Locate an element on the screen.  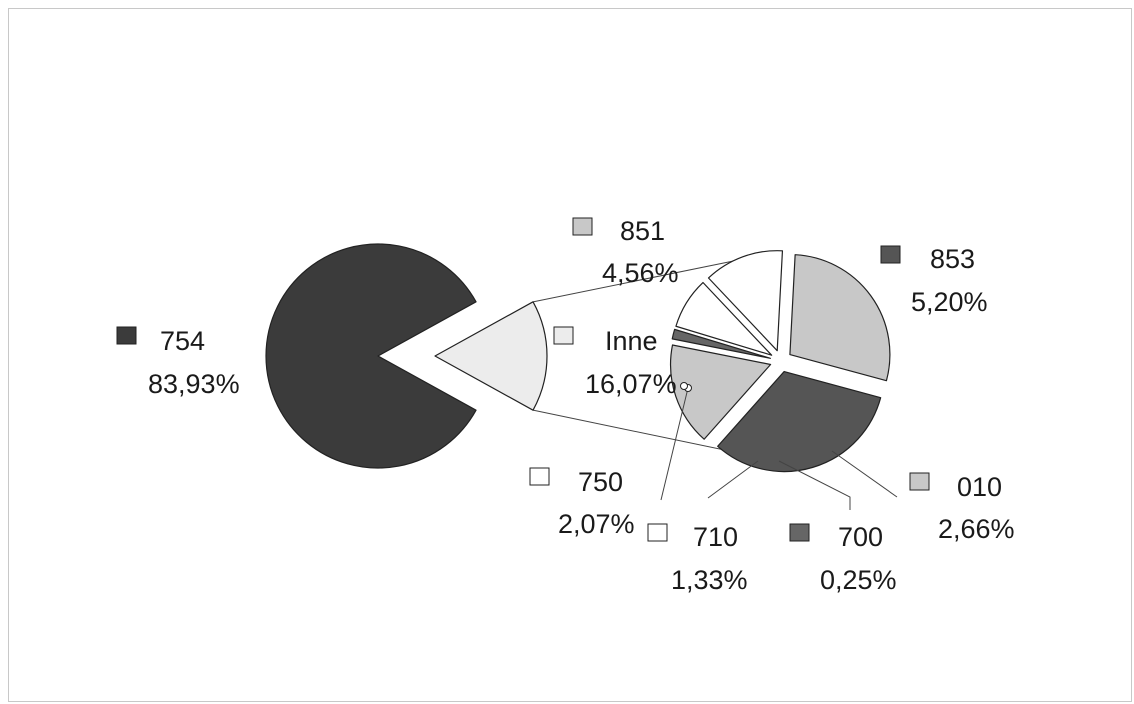
percent-label-851: 4,56% is located at coordinates (640, 273).